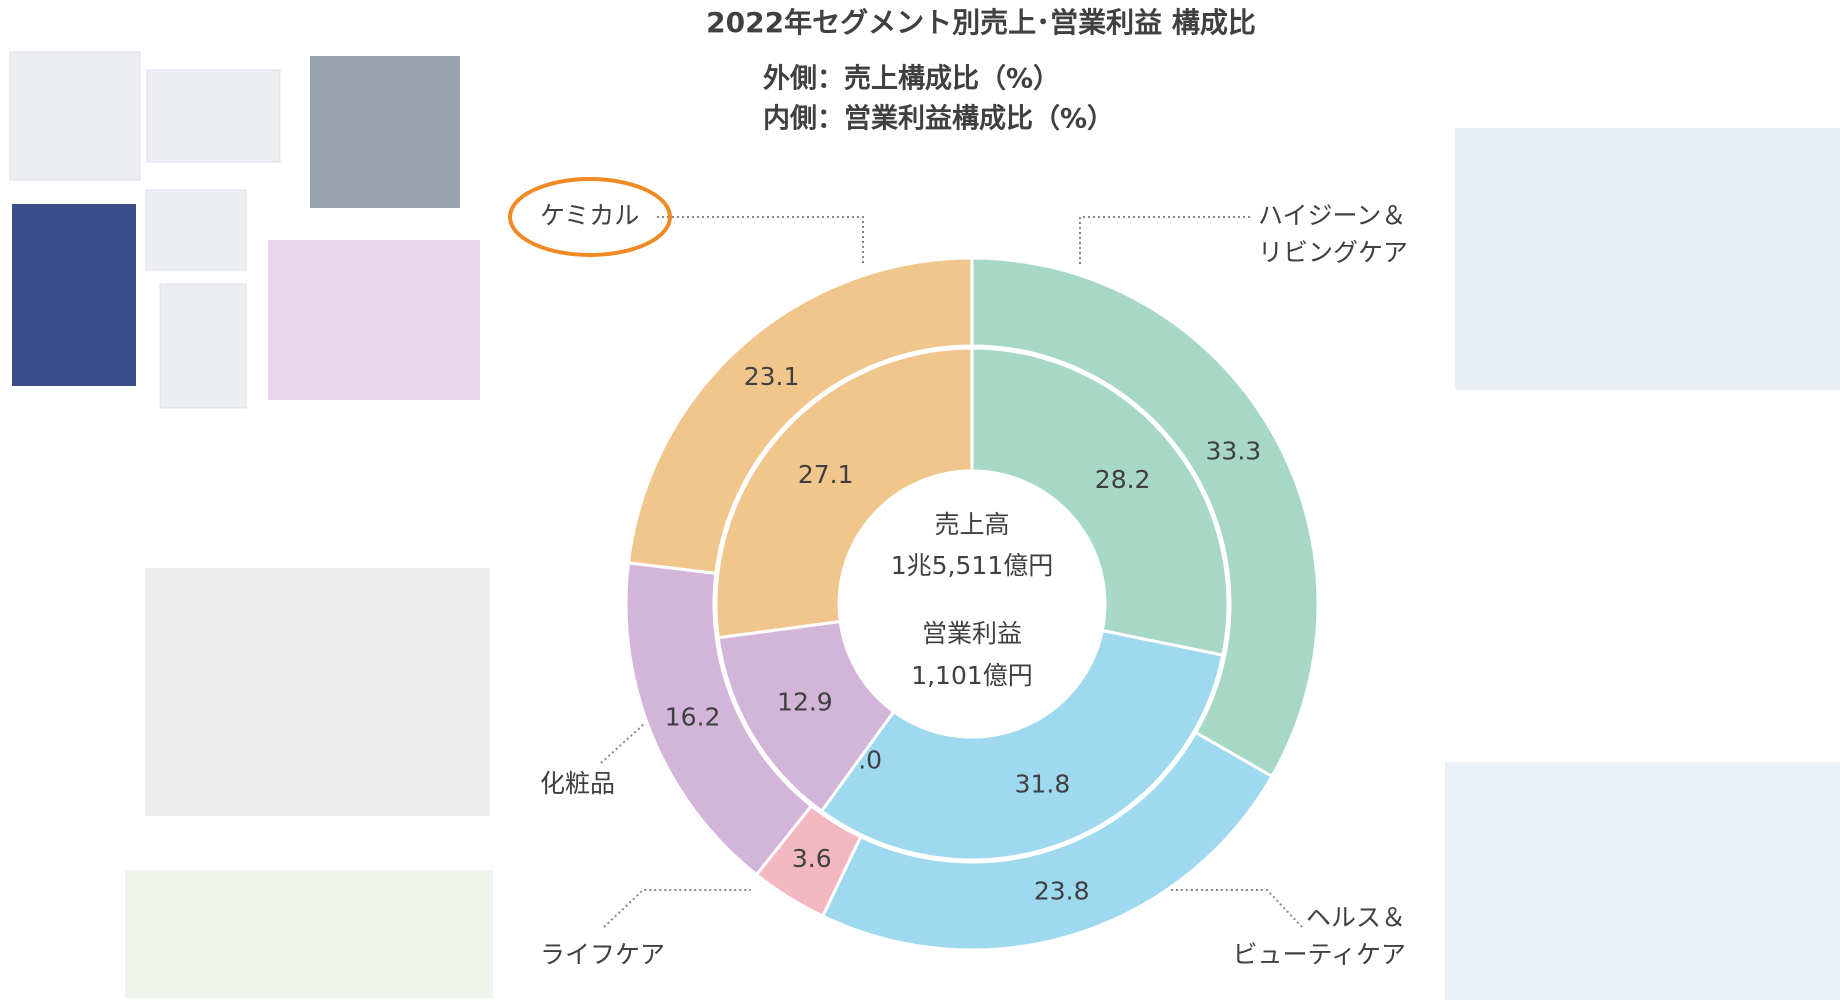  I want to click on category-label: リビングケア, so click(1333, 252).